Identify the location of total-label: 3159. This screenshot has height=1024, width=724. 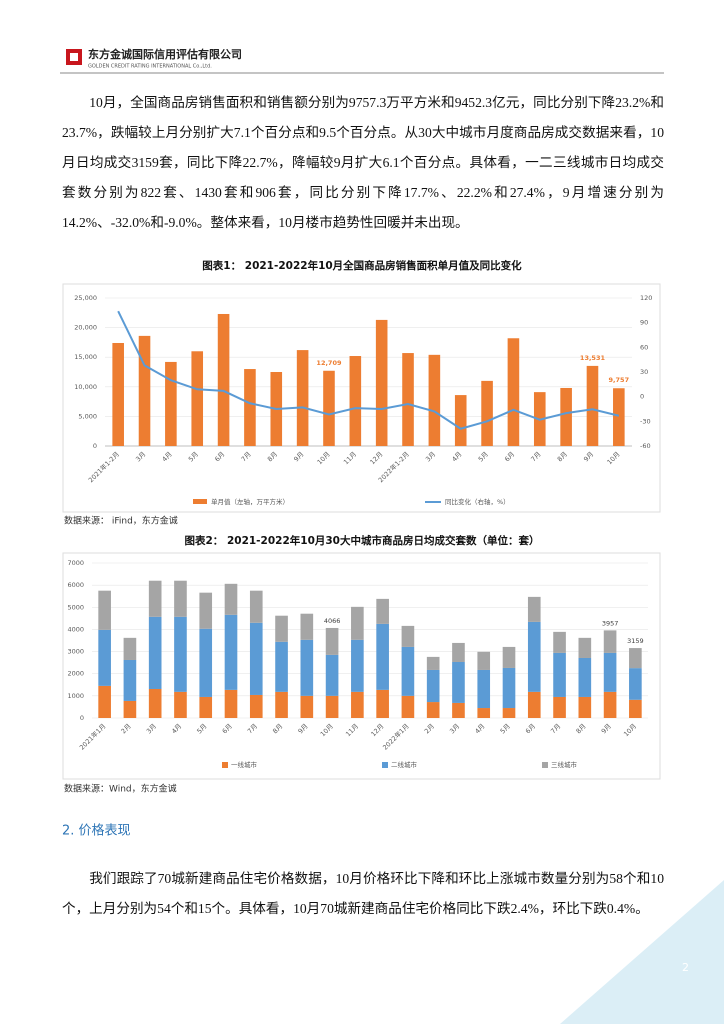
(635, 641).